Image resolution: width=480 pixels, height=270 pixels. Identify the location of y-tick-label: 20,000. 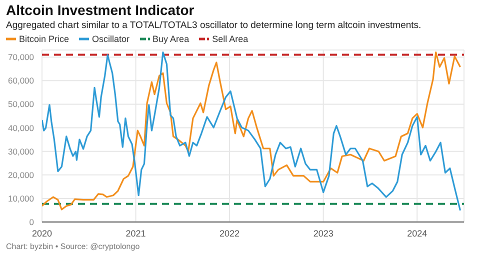
(21, 175).